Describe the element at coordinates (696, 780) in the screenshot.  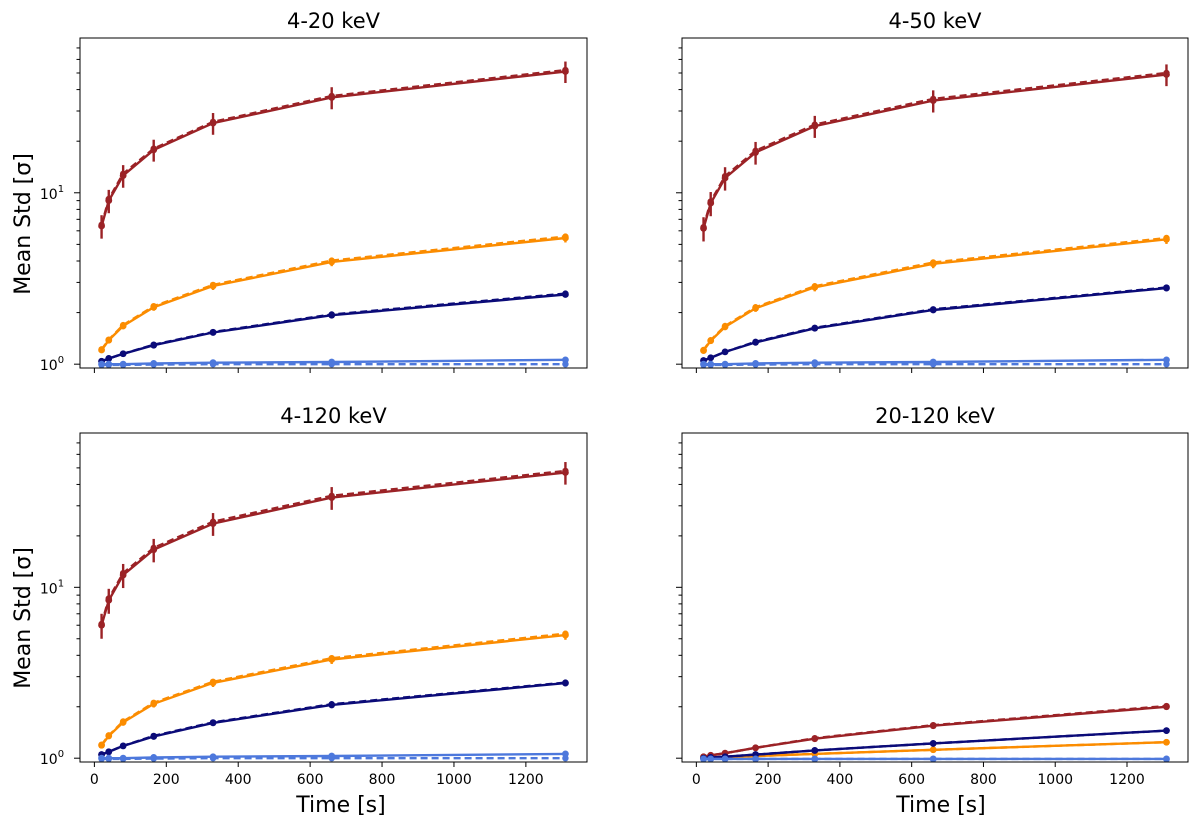
I see `x-tick-label: 0` at that location.